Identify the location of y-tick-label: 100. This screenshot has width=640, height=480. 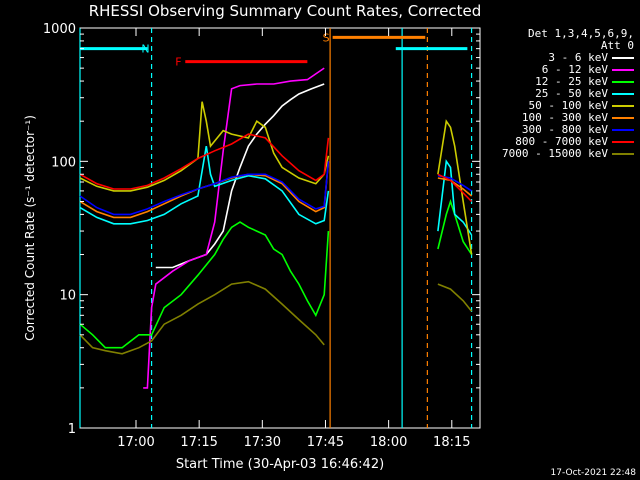
(63, 162).